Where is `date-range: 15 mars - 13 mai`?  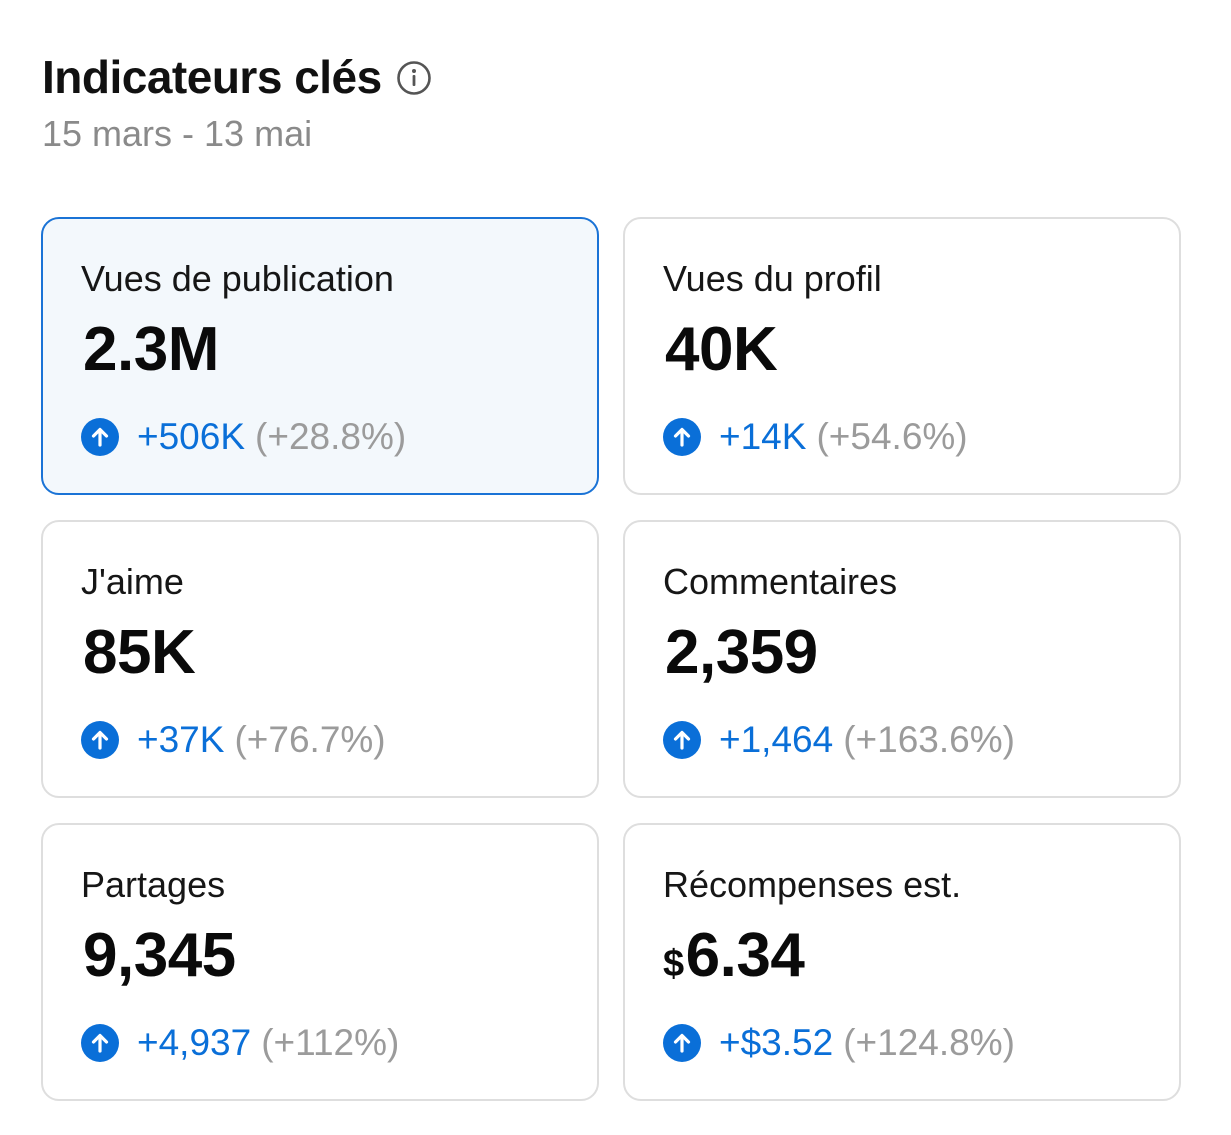
date-range: 15 mars - 13 mai is located at coordinates (177, 133).